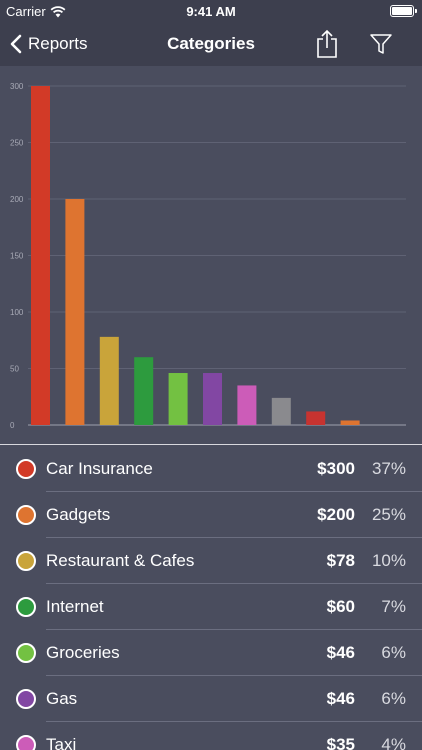 The image size is (422, 750). I want to click on share-icon, so click(327, 43).